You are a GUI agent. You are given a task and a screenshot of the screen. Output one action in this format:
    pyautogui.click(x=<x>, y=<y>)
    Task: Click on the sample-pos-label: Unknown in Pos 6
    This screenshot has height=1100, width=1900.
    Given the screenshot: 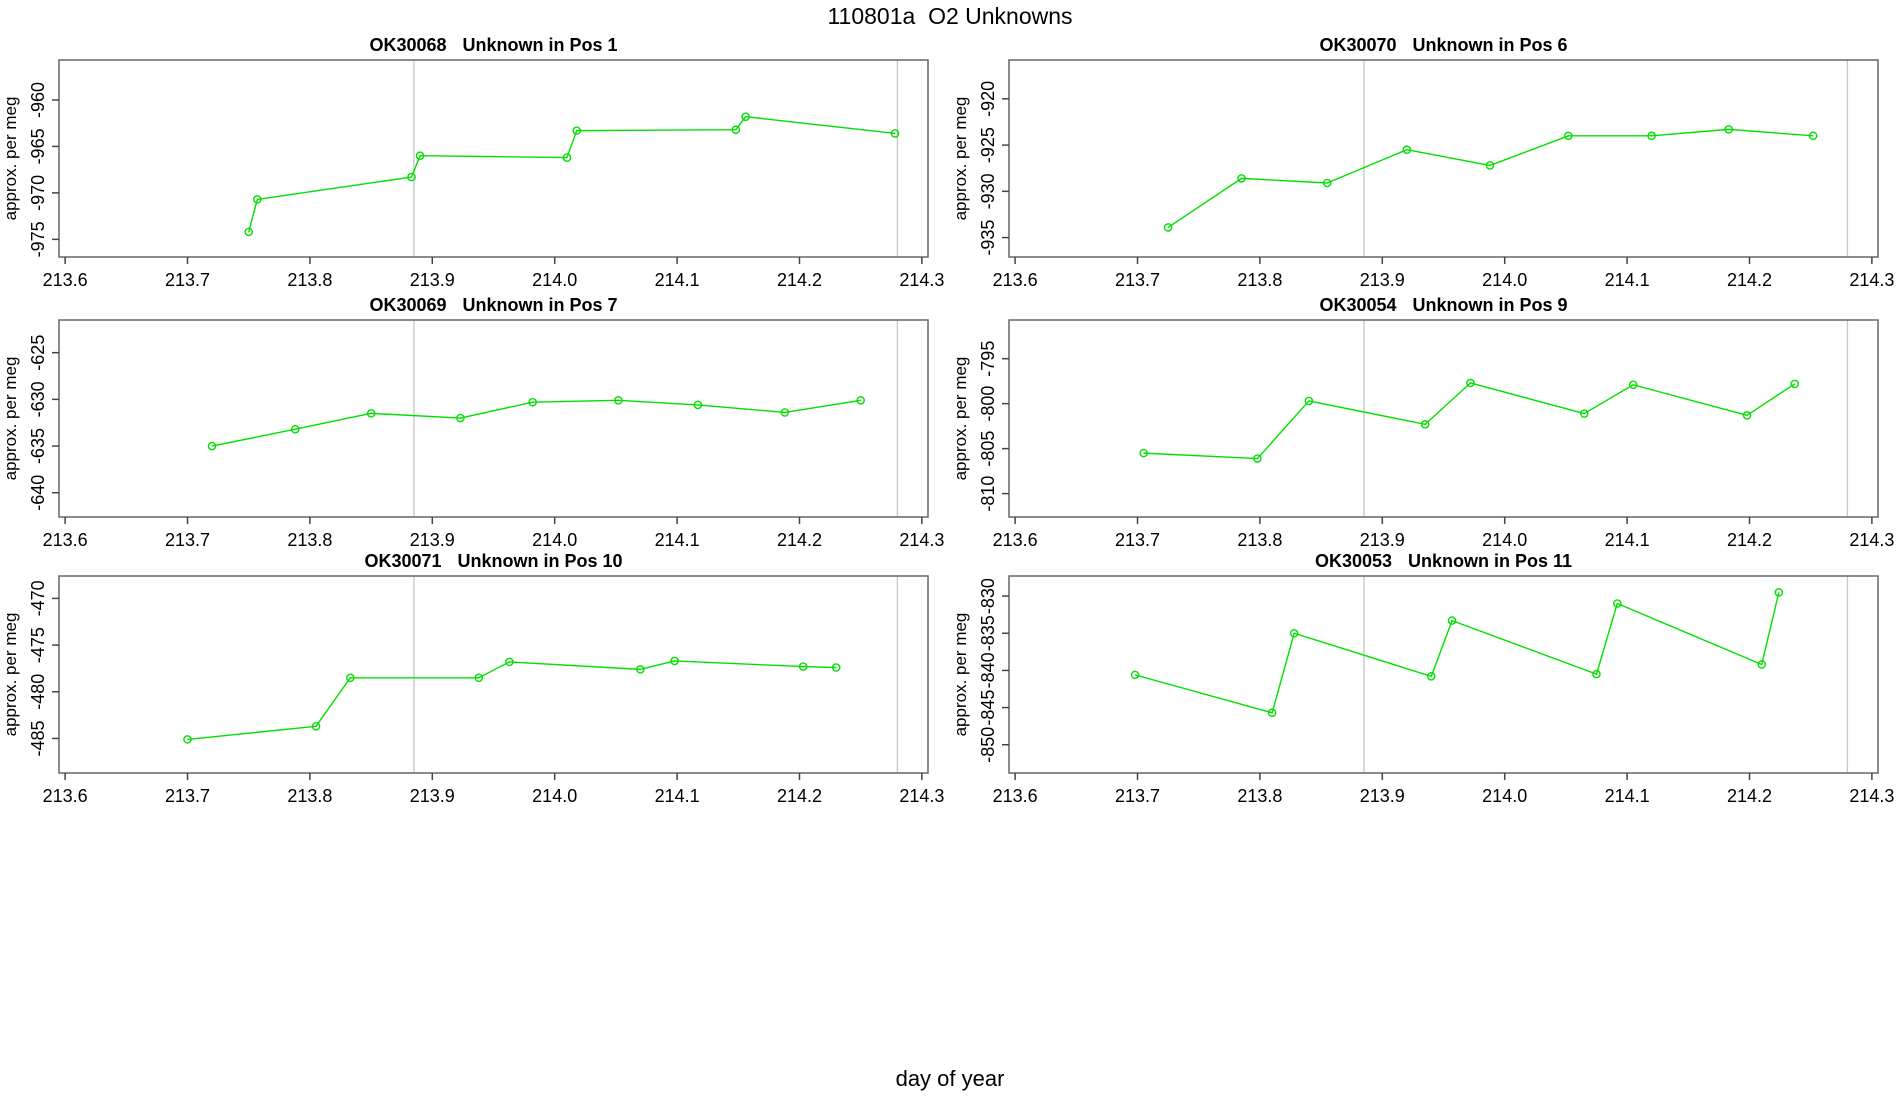 What is the action you would take?
    pyautogui.click(x=1490, y=45)
    